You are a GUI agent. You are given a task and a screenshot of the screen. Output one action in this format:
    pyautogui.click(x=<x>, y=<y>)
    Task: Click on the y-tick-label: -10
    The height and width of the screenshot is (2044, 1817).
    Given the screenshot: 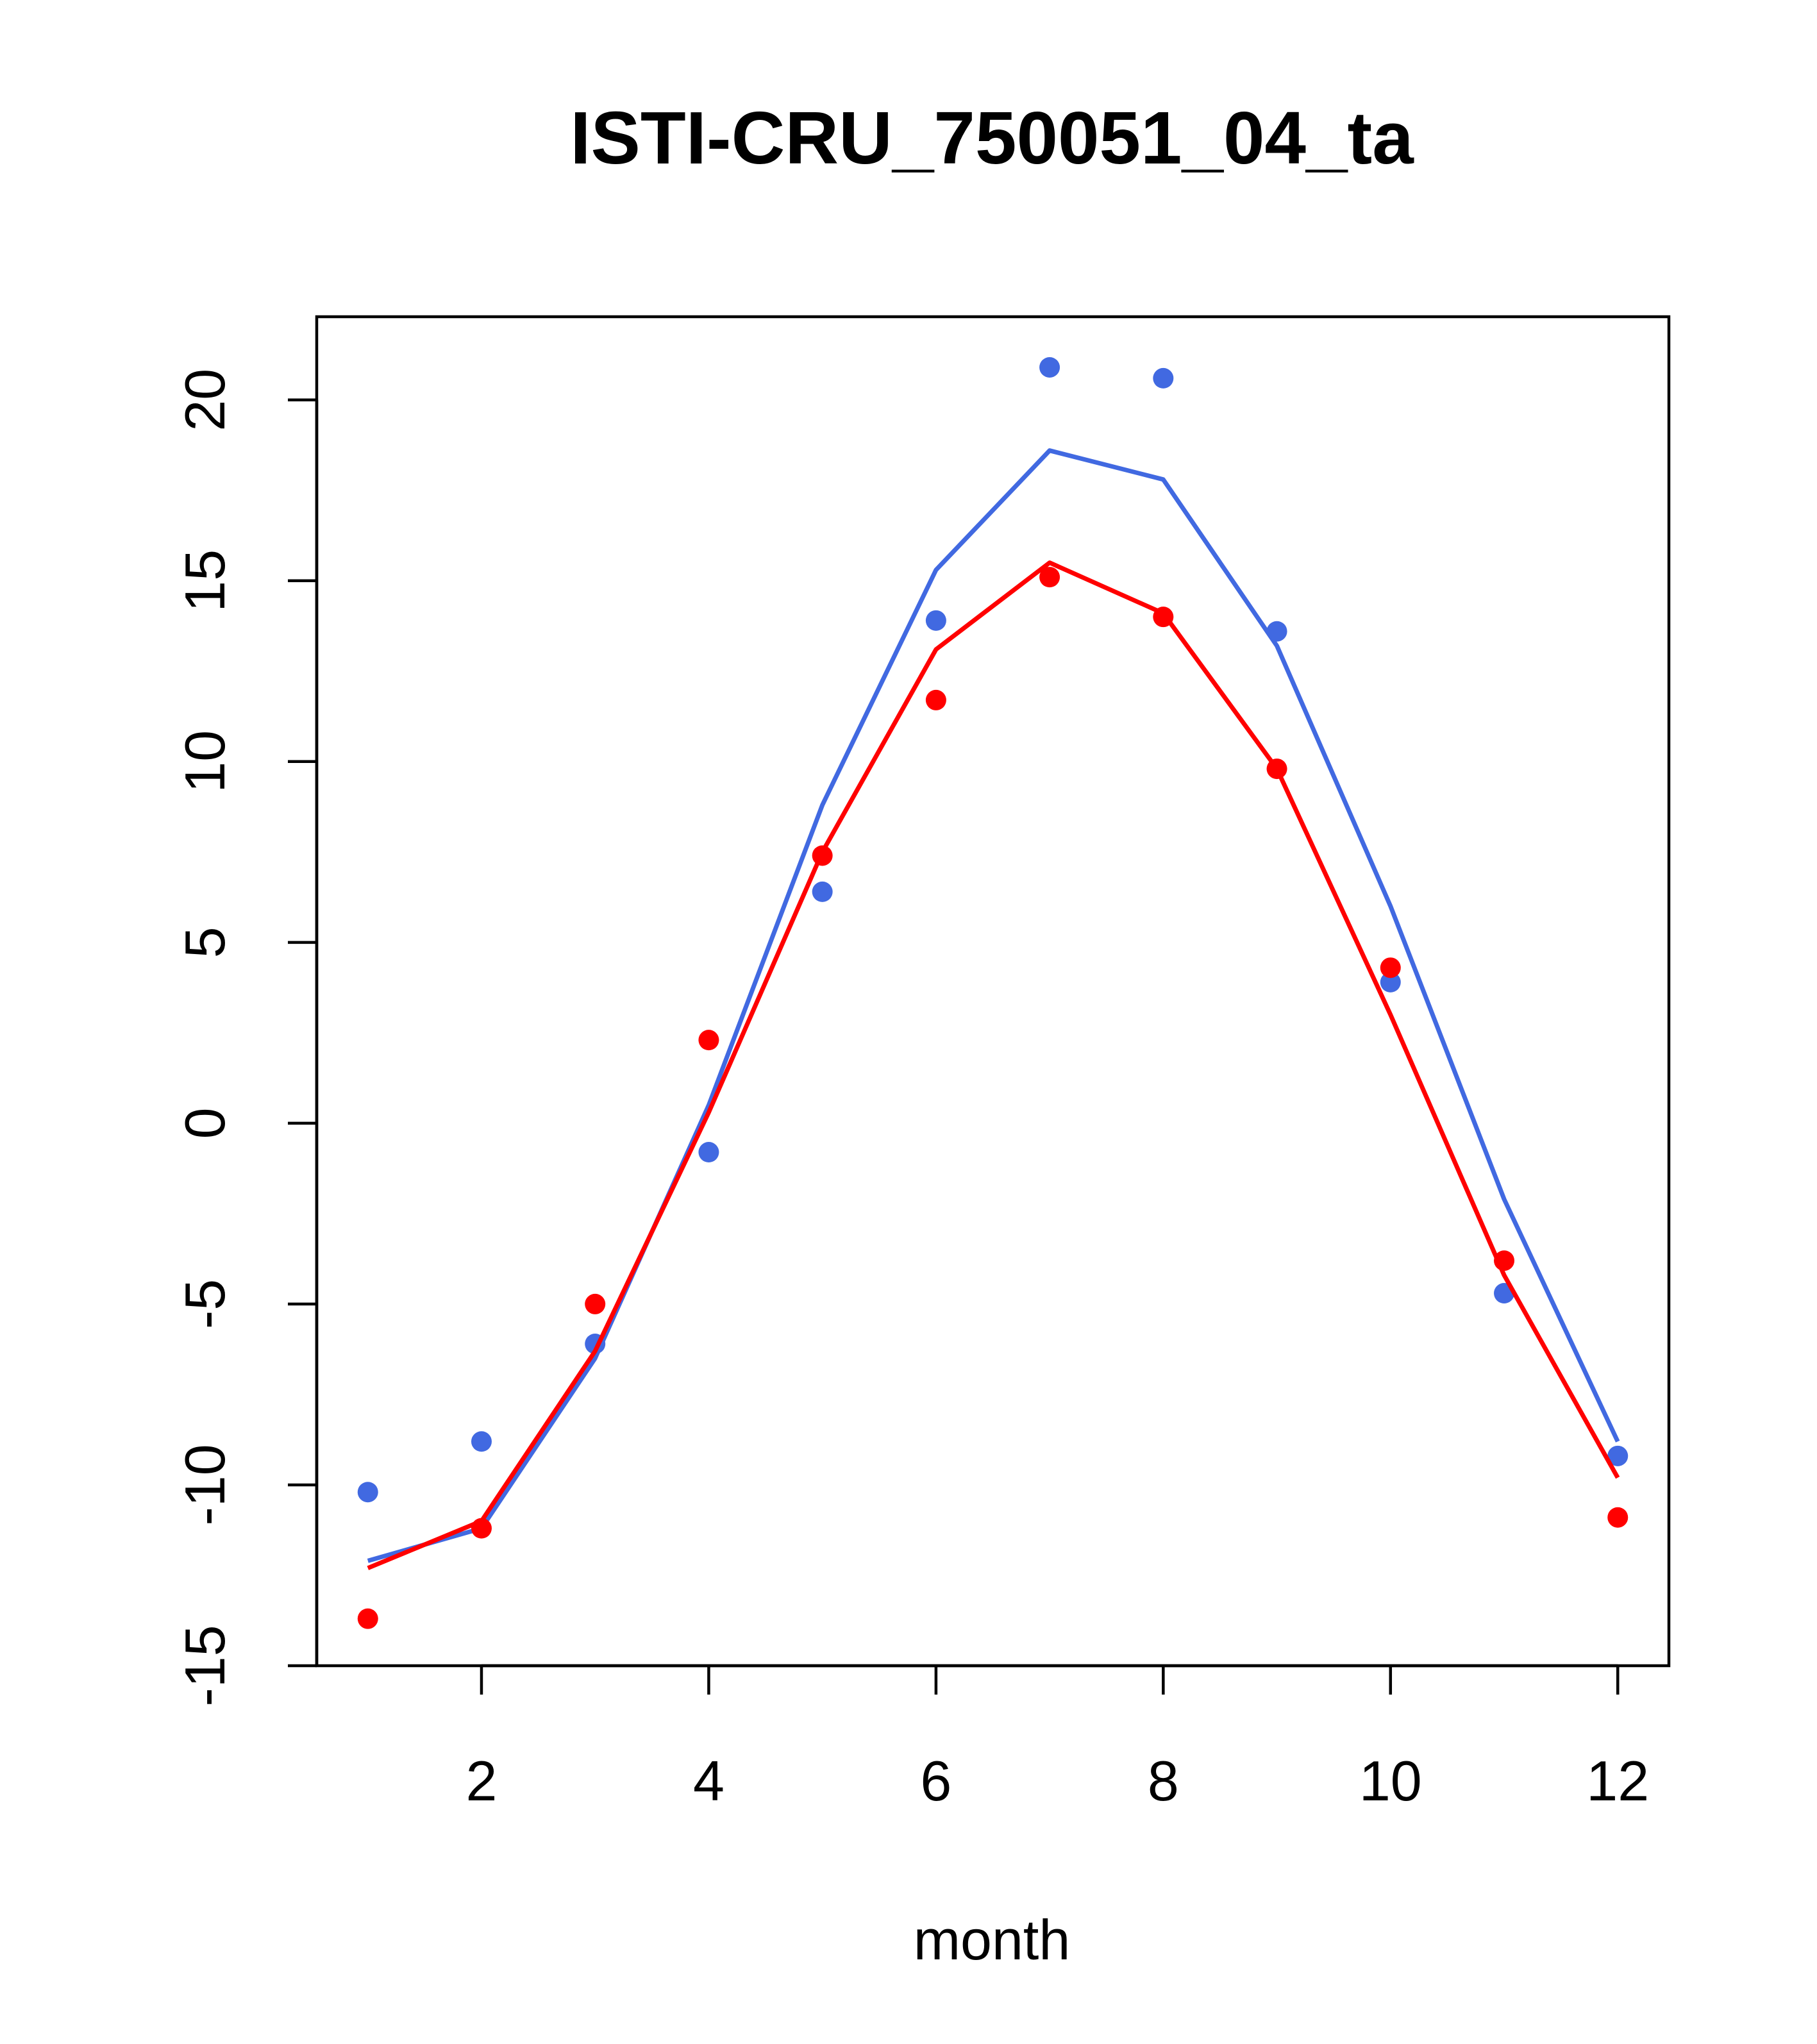 What is the action you would take?
    pyautogui.click(x=205, y=1485)
    